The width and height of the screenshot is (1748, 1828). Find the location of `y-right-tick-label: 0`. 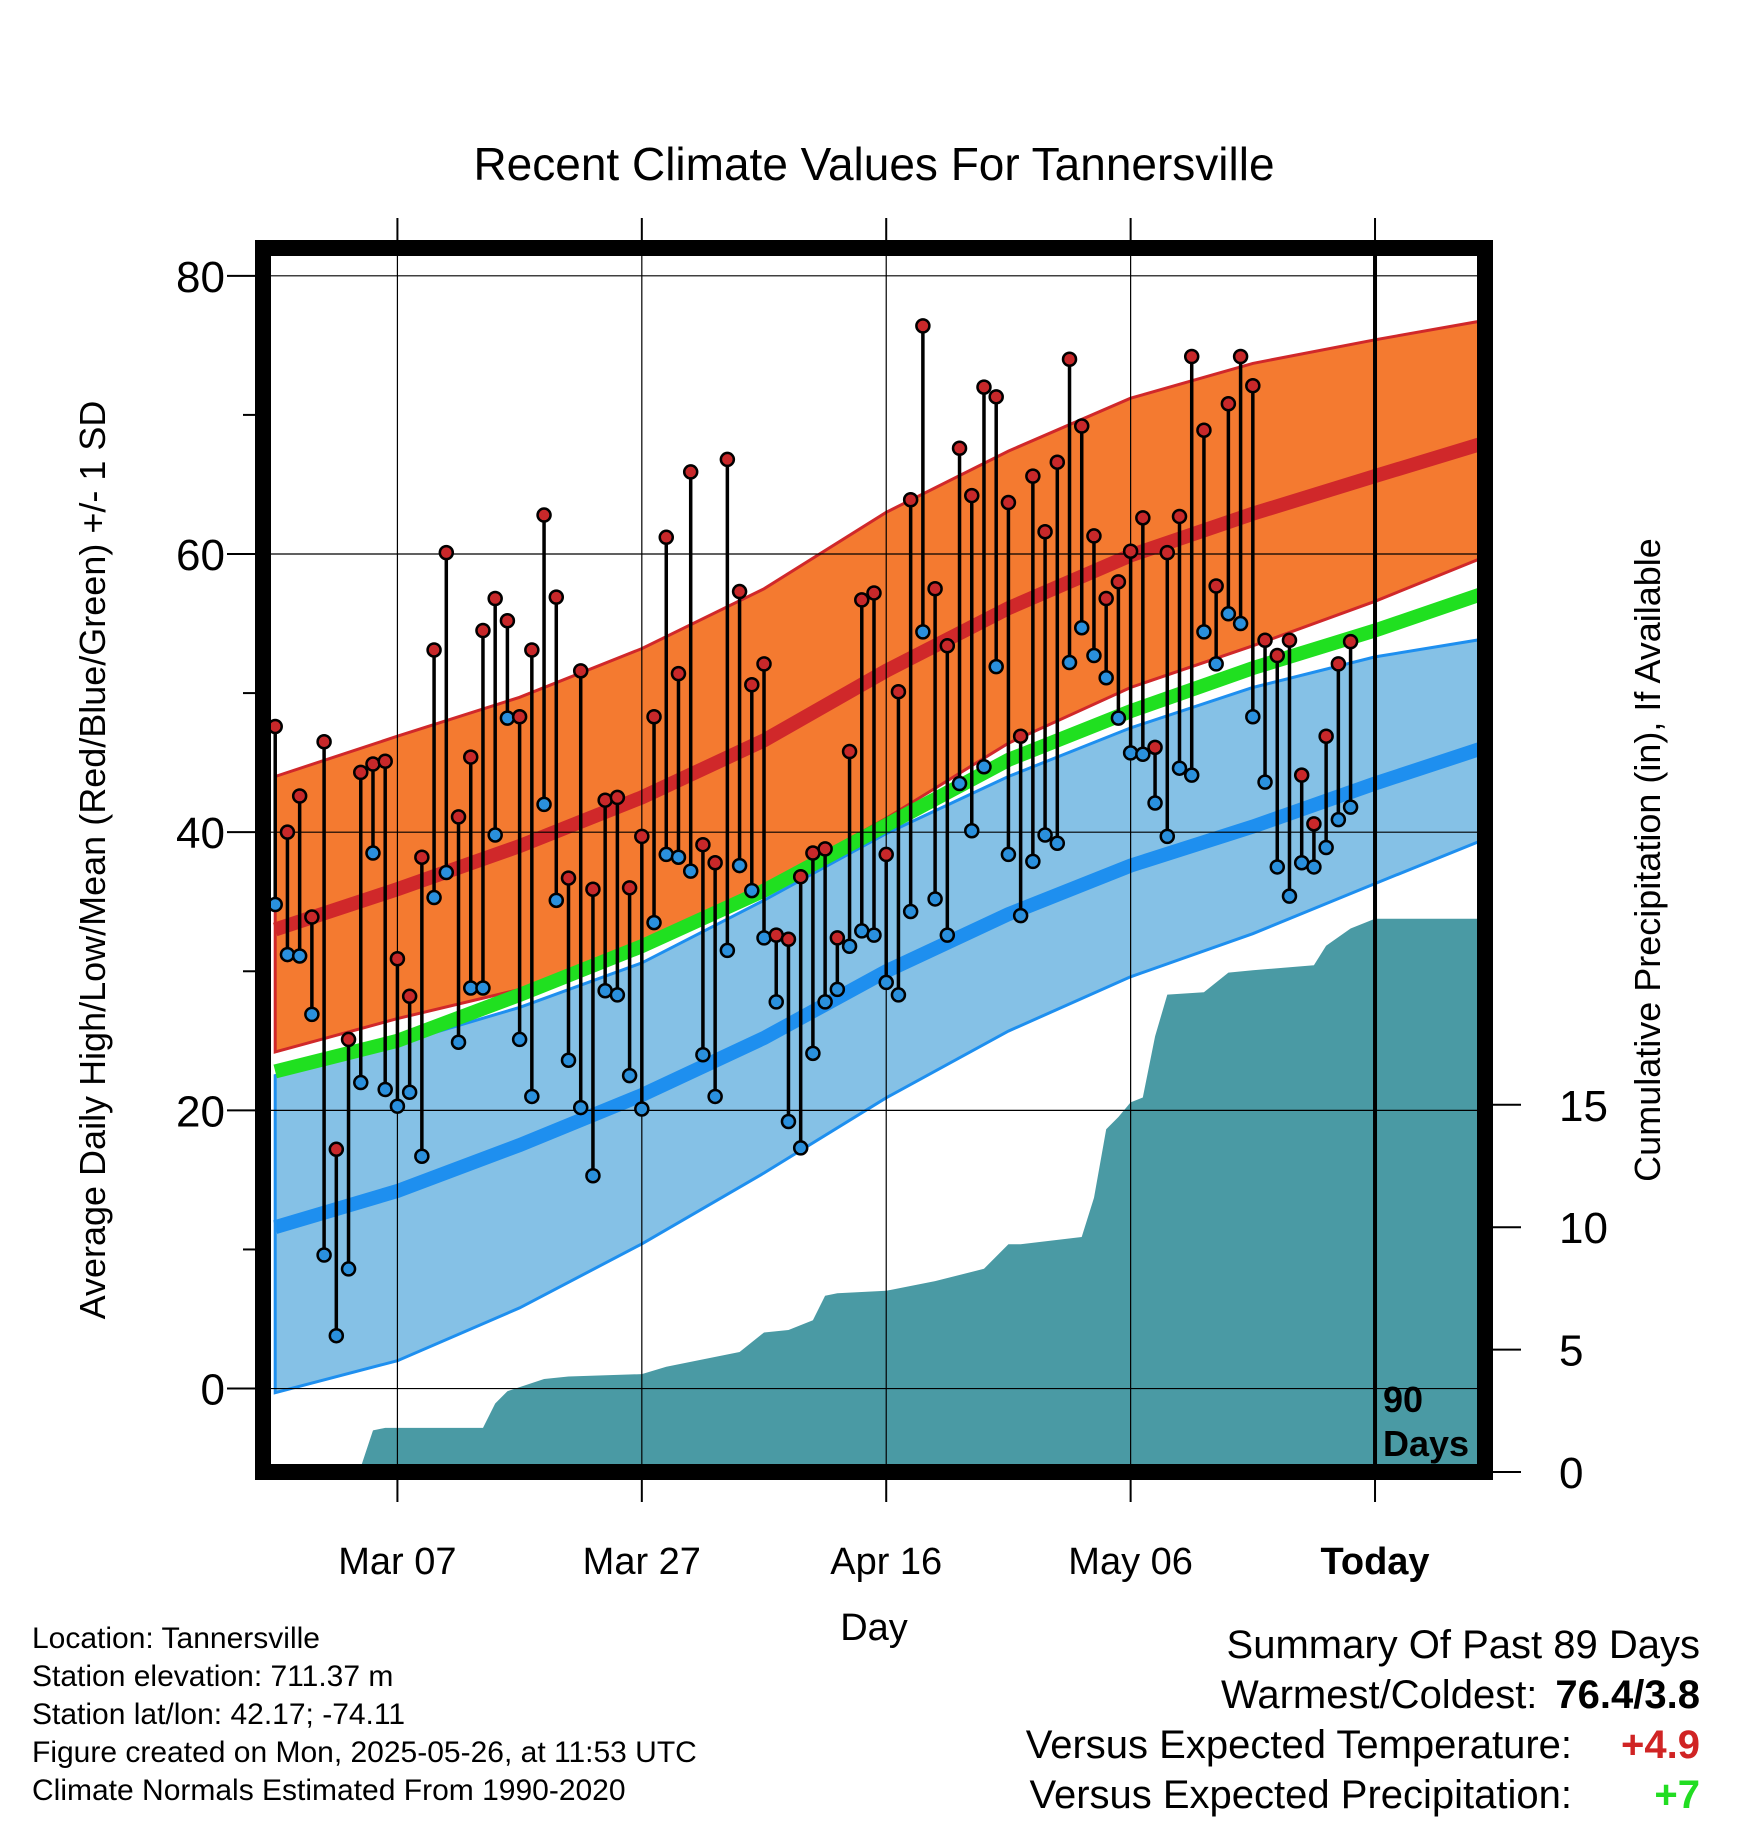

y-right-tick-label: 0 is located at coordinates (1571, 1473).